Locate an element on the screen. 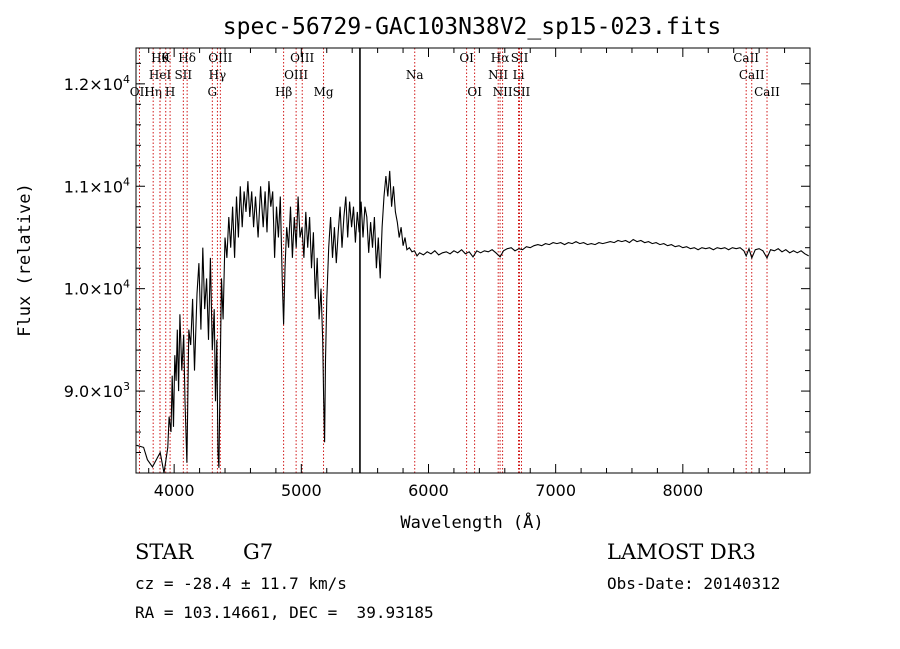 This screenshot has width=900, height=649. line-marker-label-1: Hη is located at coordinates (153, 92).